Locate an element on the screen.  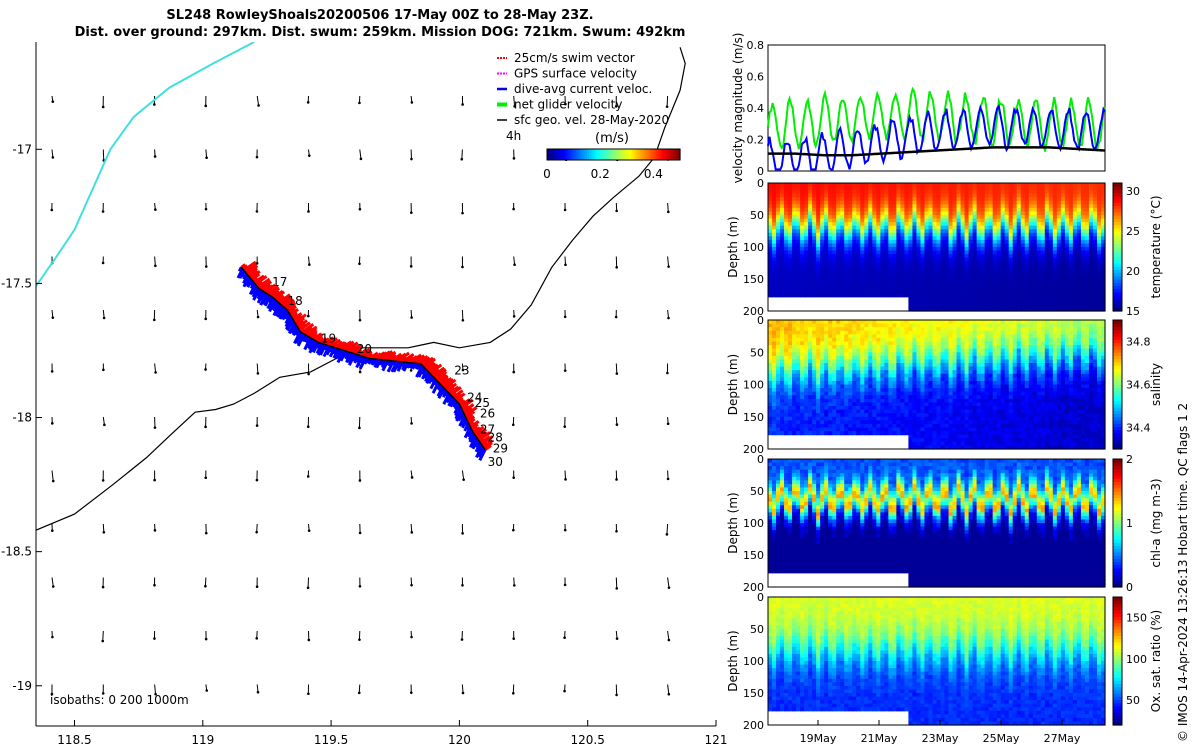
day-label-19: 19 is located at coordinates (328, 338).